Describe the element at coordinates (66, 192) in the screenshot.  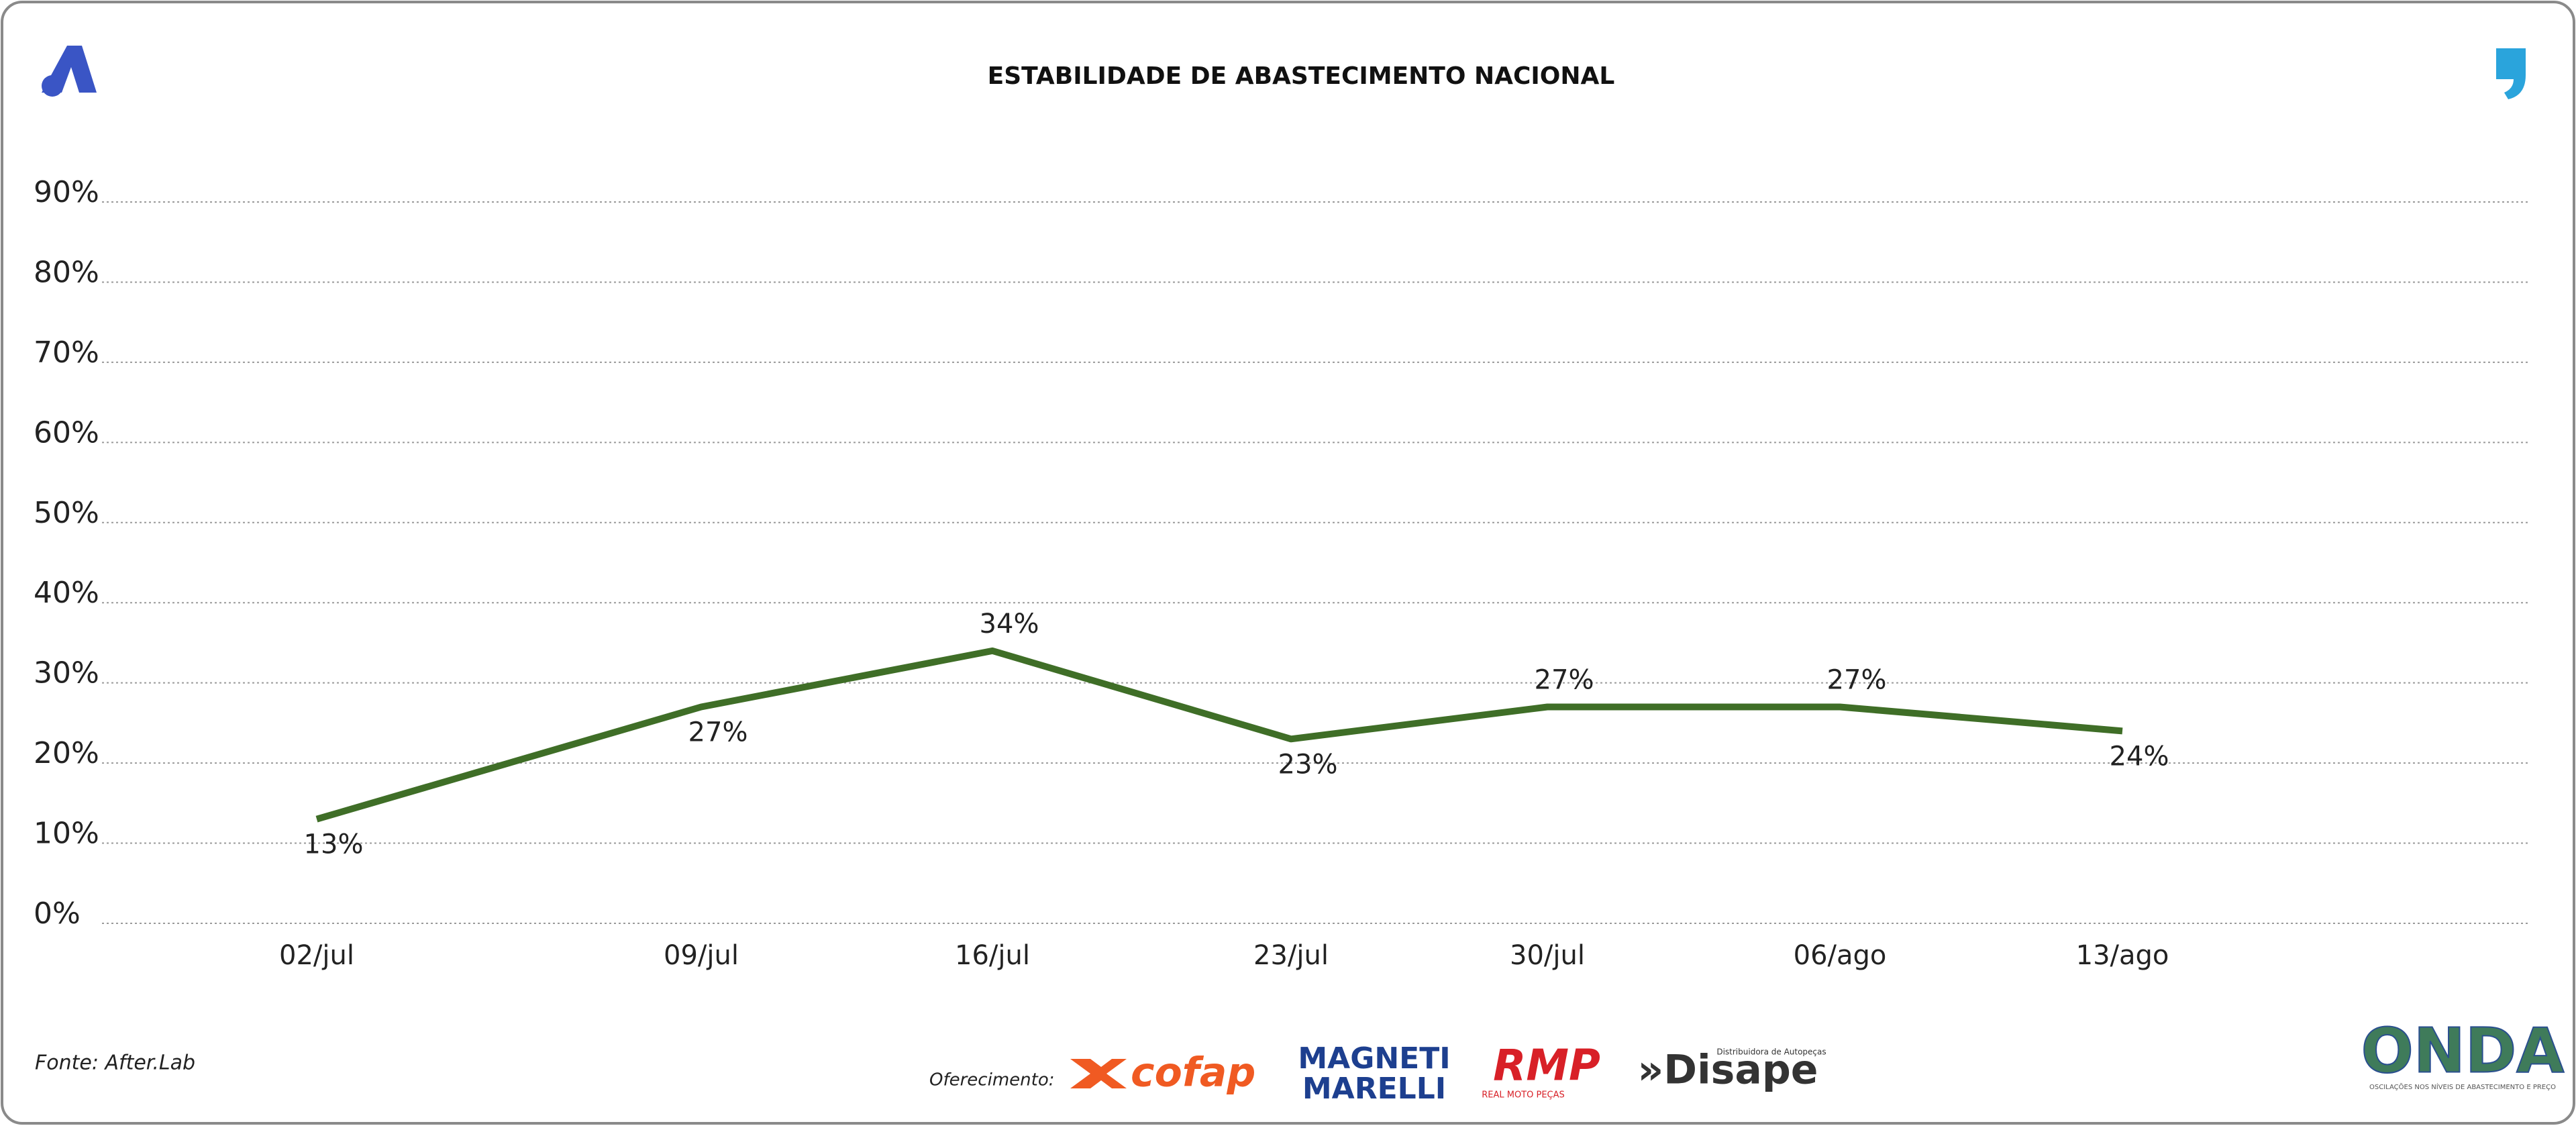
I see `y-tick-label: 90%` at that location.